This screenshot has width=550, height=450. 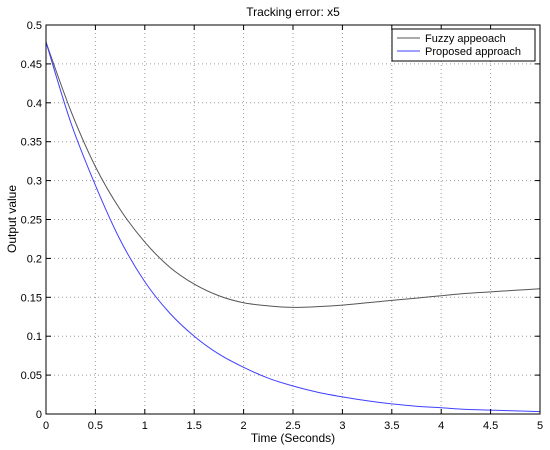 I want to click on x-tick-label: 4.5, so click(x=490, y=426).